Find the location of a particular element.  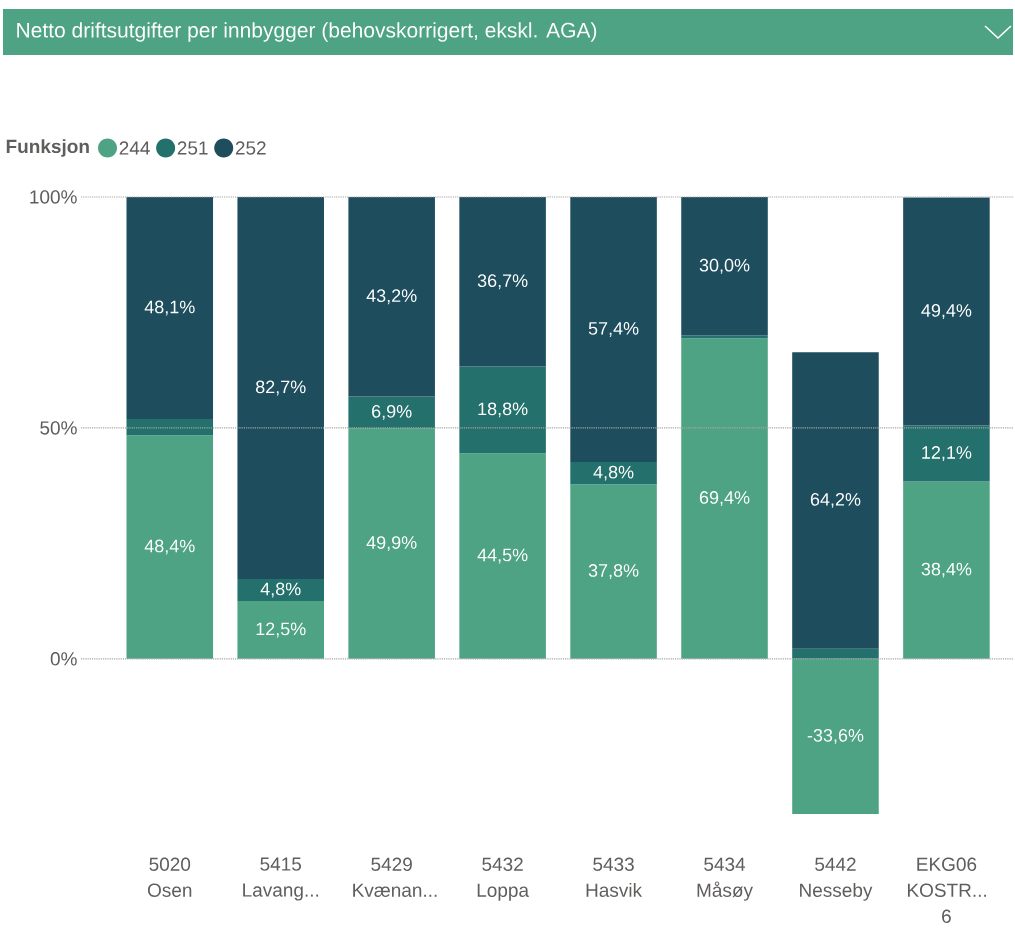

chart-title: Netto driftsutgifter per innbygger (behovskorrigert, ekskl. AGA) is located at coordinates (307, 32).